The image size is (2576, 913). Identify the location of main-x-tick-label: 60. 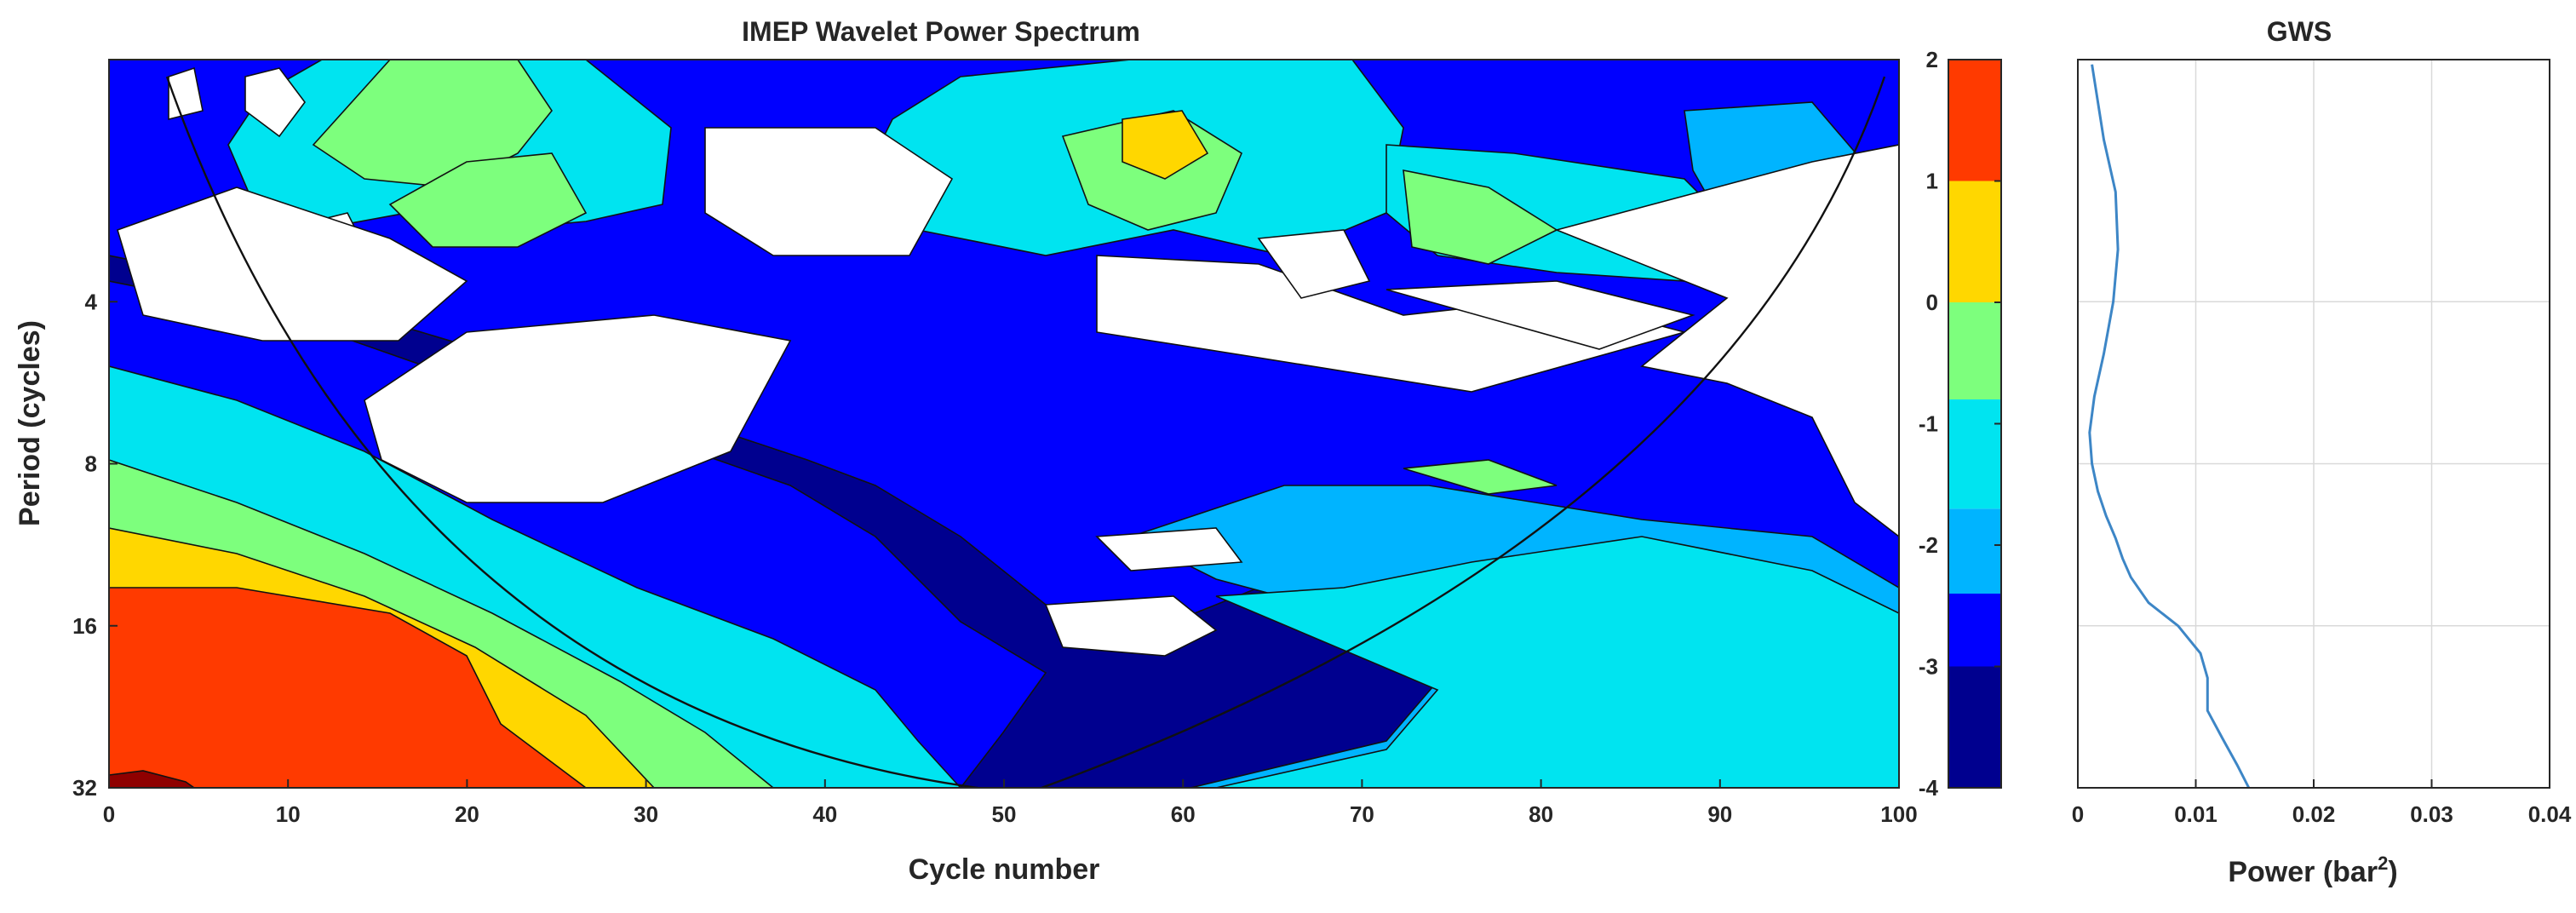
(1183, 814).